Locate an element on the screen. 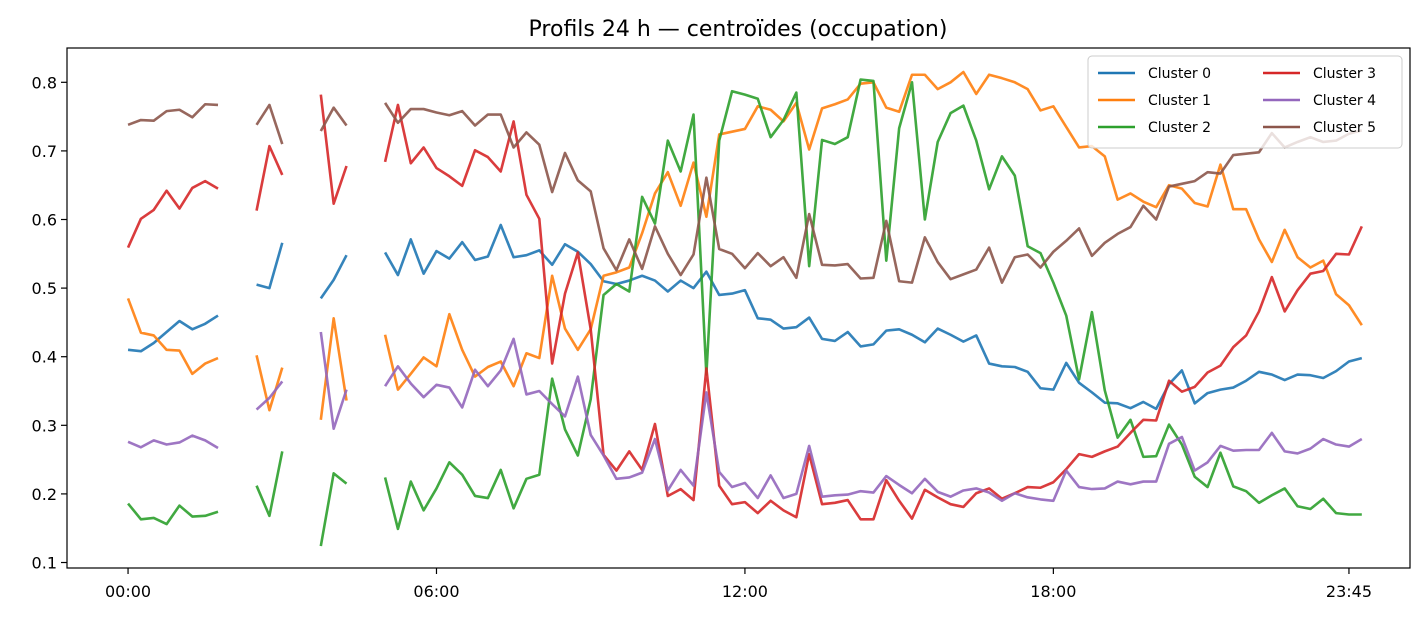 Image resolution: width=1424 pixels, height=619 pixels. chart-title: Profils 24 h — centroïdes (occupation) is located at coordinates (738, 29).